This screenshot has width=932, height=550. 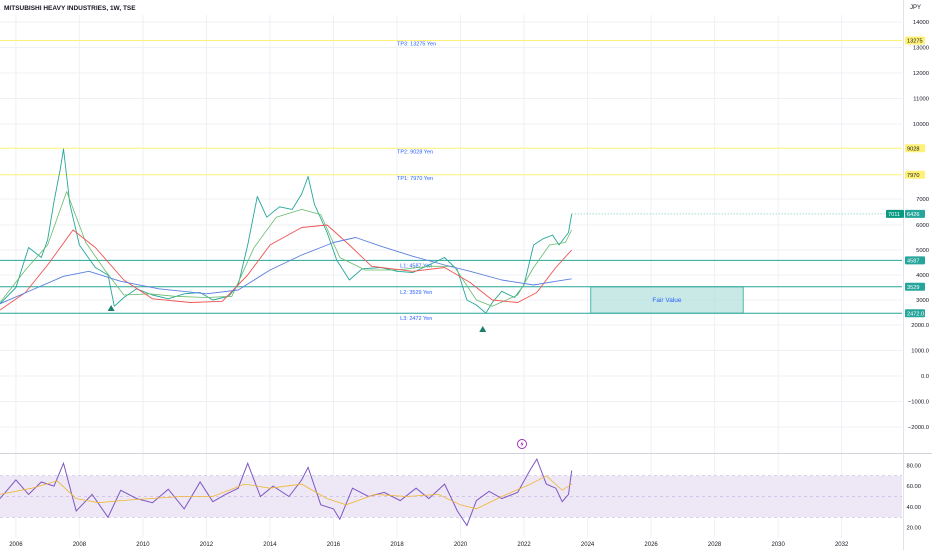 I want to click on markers-group, so click(x=297, y=318).